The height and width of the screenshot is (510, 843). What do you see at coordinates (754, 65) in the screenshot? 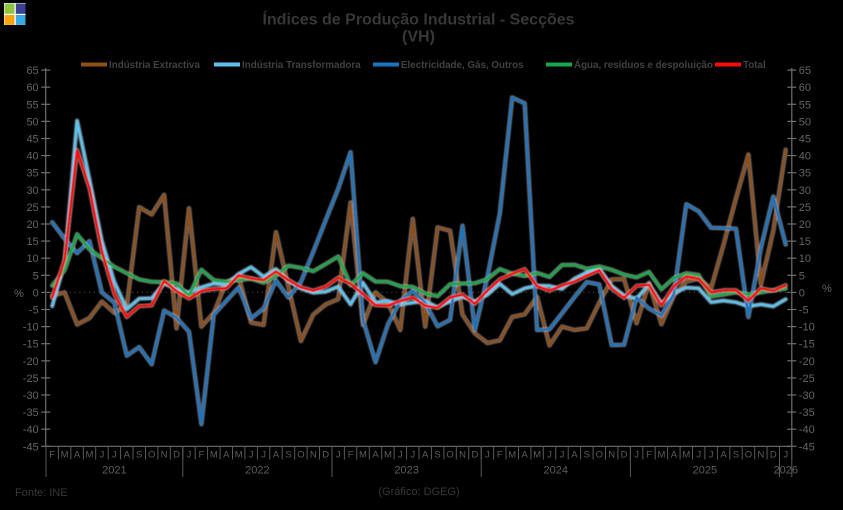
I see `svg-text: Total` at bounding box center [754, 65].